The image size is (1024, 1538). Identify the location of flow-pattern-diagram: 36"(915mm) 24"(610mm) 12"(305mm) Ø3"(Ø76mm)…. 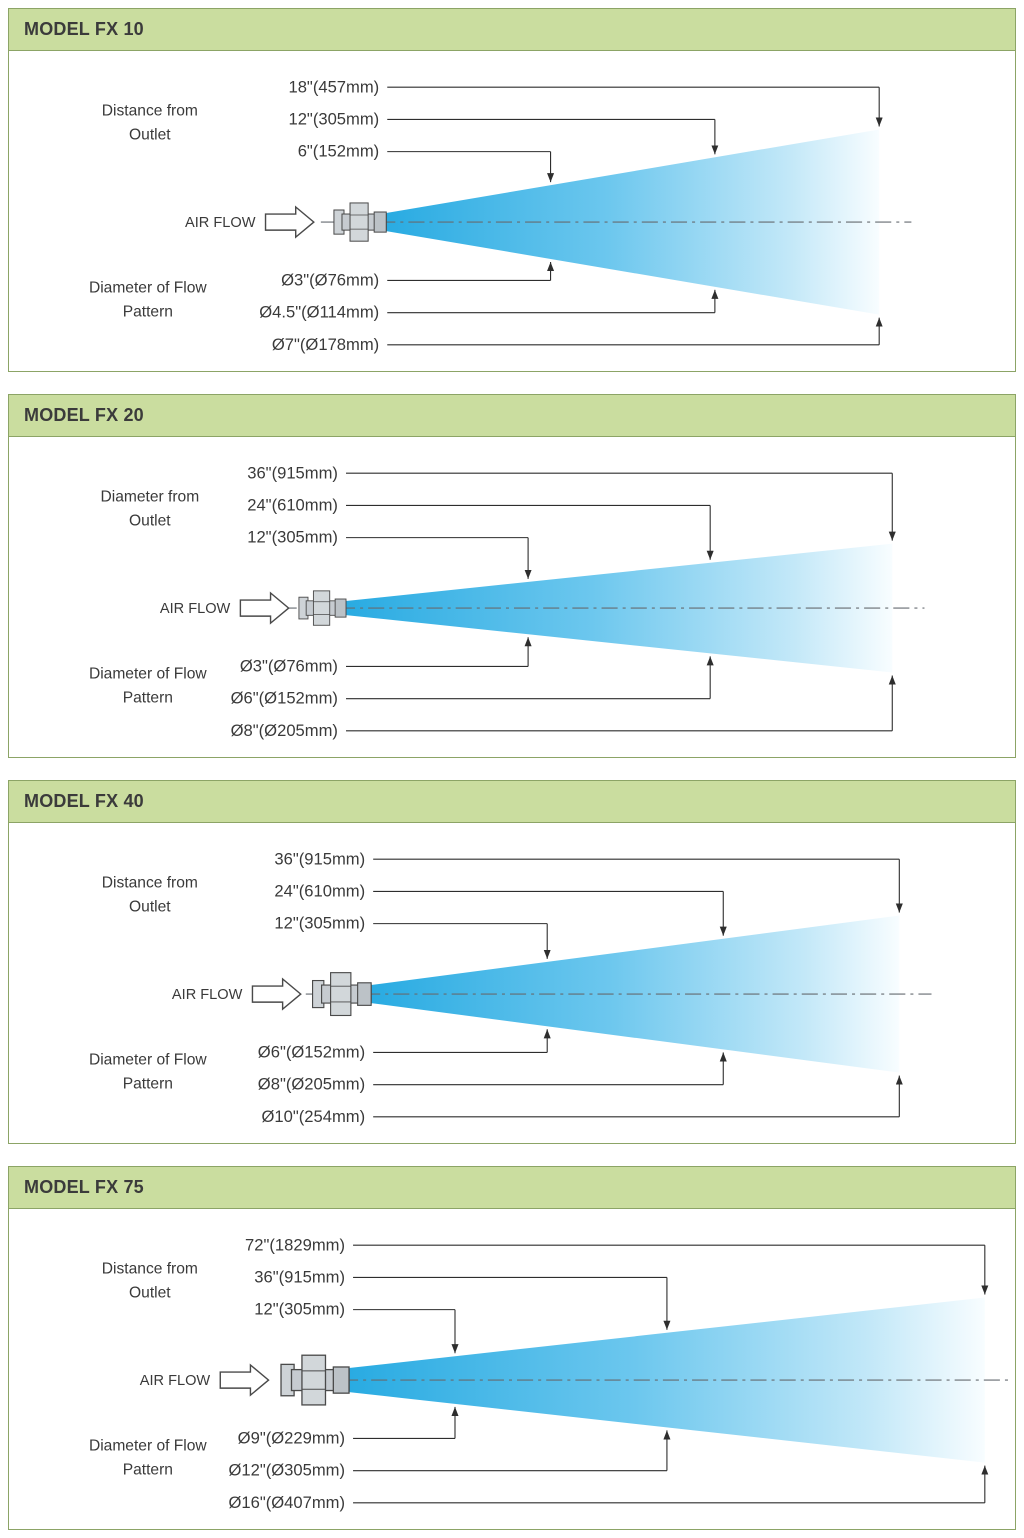
(507, 601).